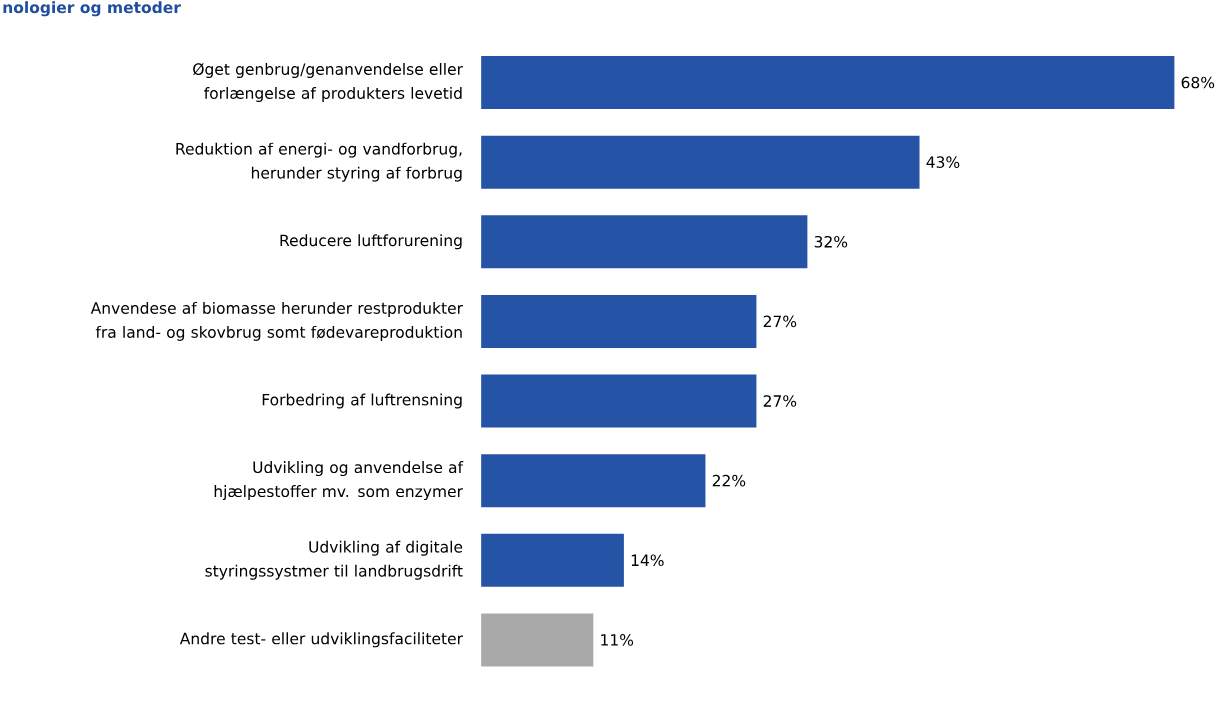 The image size is (1226, 702). What do you see at coordinates (334, 560) in the screenshot?
I see `y-tick-label: Udvikling af digitale styringssystmer til landbrugsdrift` at bounding box center [334, 560].